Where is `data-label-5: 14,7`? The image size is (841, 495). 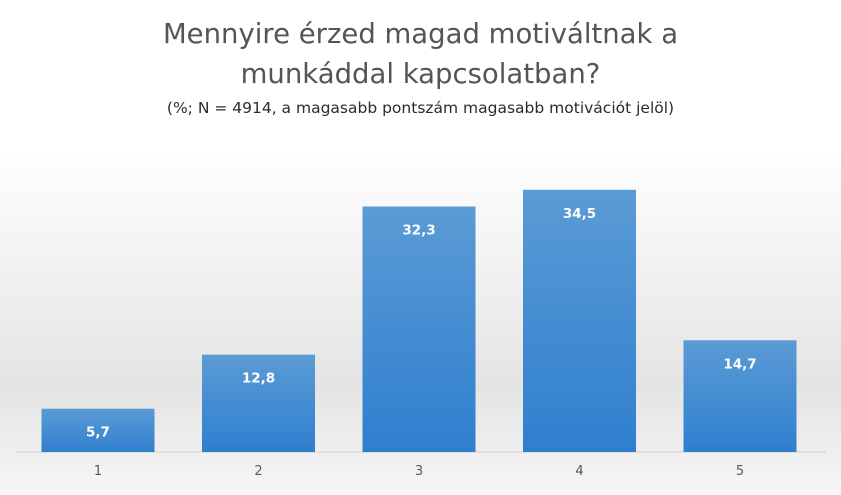
data-label-5: 14,7 is located at coordinates (739, 364).